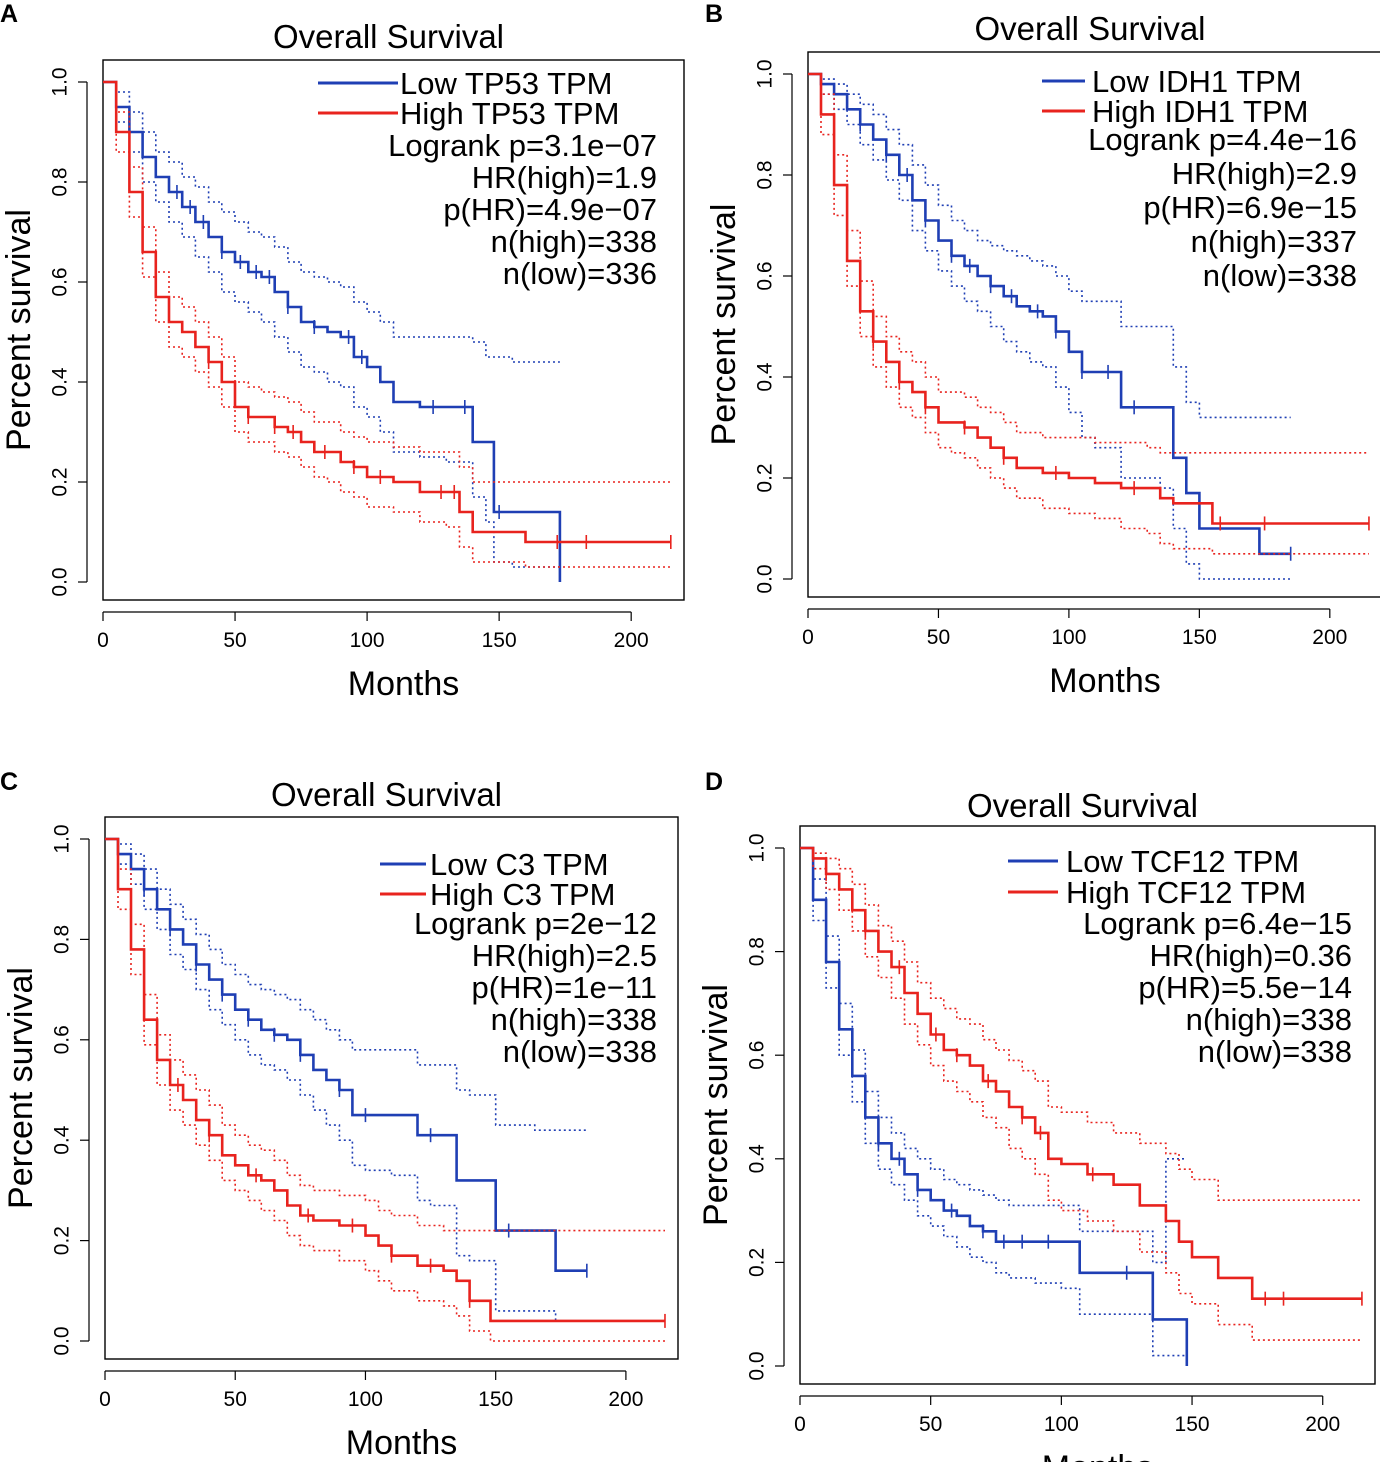 This screenshot has height=1462, width=1380. Describe the element at coordinates (522, 145) in the screenshot. I see `stat-line: Logrank p=3.1e−07` at that location.